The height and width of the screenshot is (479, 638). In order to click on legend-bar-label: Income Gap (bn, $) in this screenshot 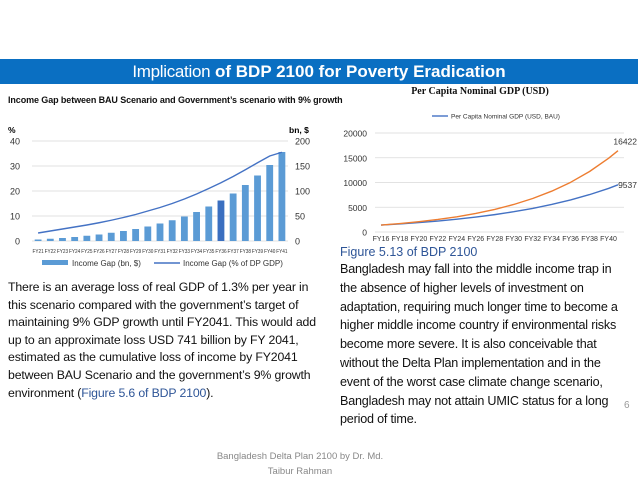, I will do `click(106, 263)`.